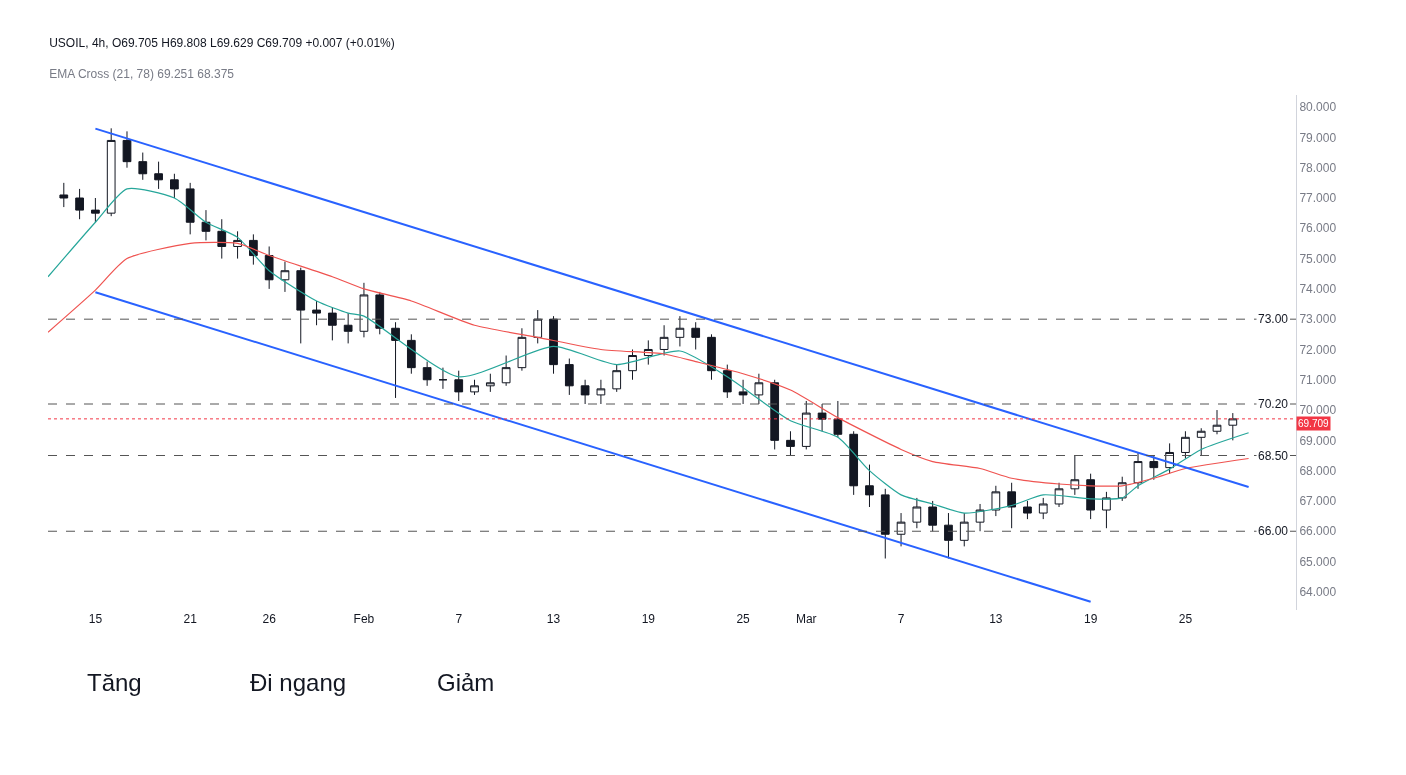 The width and height of the screenshot is (1406, 775). Describe the element at coordinates (1318, 198) in the screenshot. I see `y-tick-label: 77.000` at that location.